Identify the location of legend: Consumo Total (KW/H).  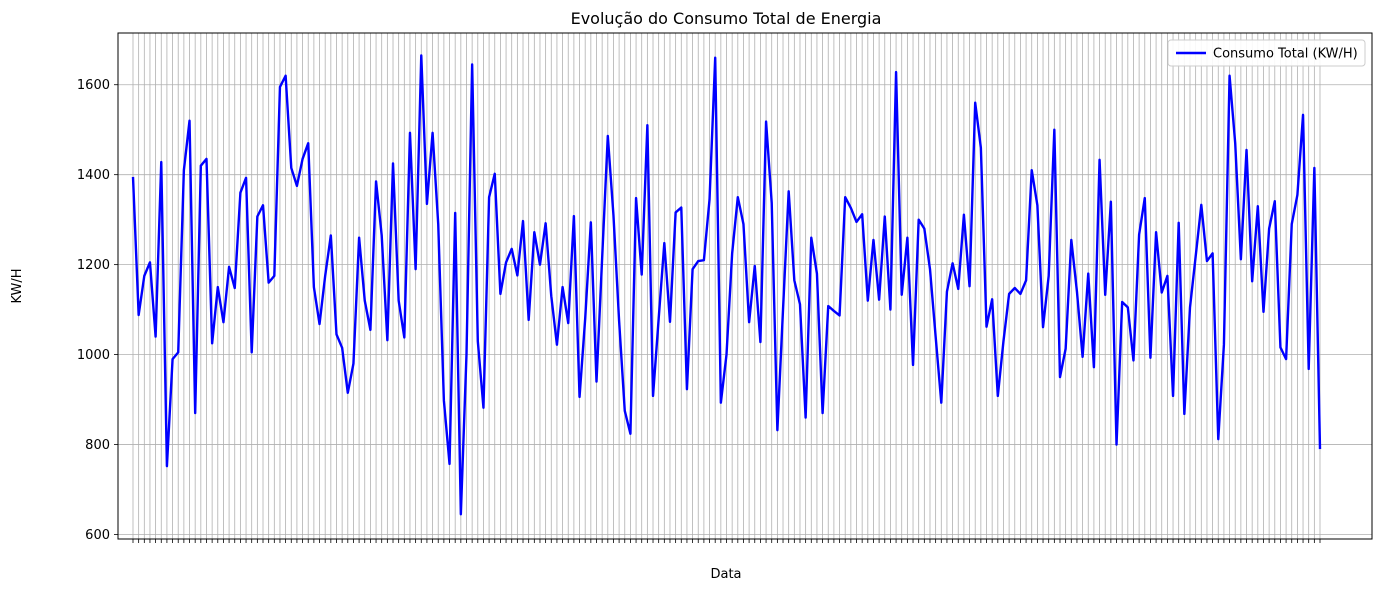
(1266, 53).